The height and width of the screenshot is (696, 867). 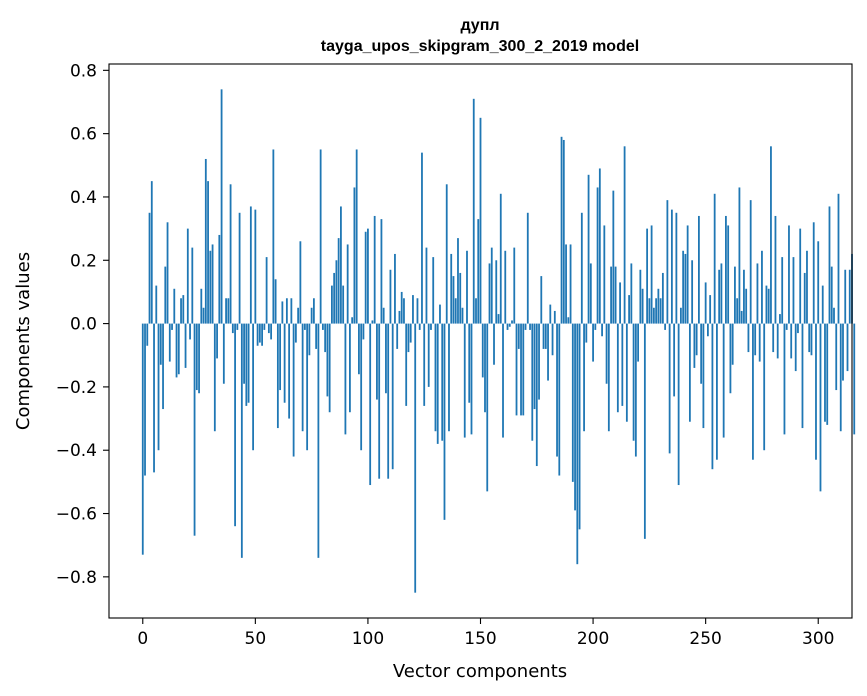 I want to click on y-axis-ticks: −0.8 −0.6 −0.4 −0.2 0.0 0.2 0.4 0.6 0.8, so click(x=82, y=324).